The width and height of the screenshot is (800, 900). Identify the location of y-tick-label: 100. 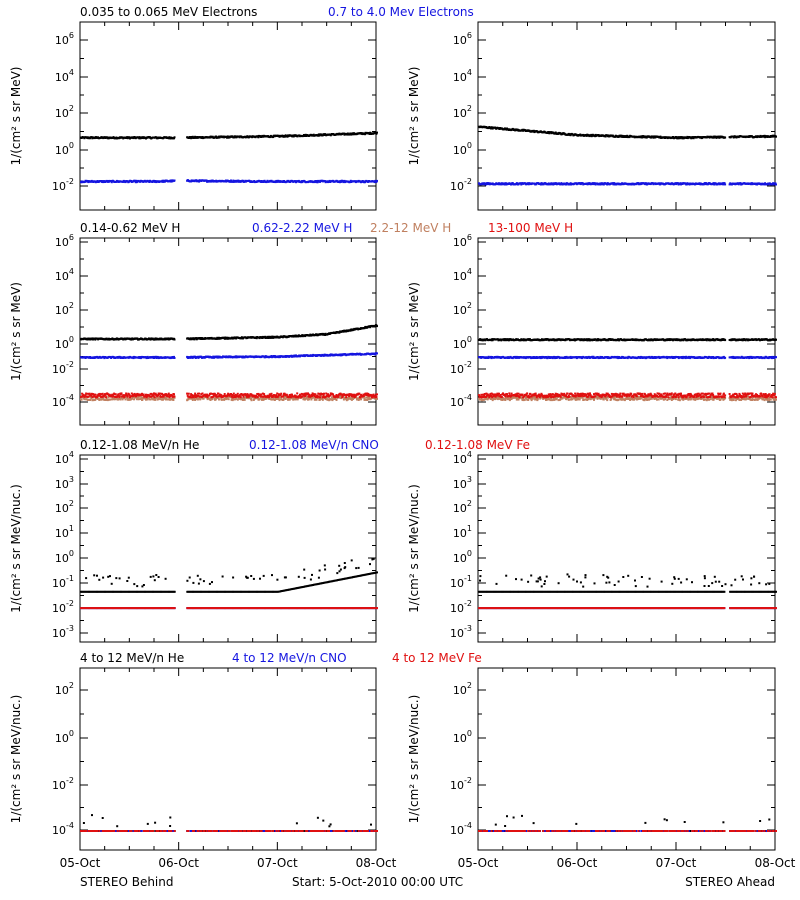
(462, 343).